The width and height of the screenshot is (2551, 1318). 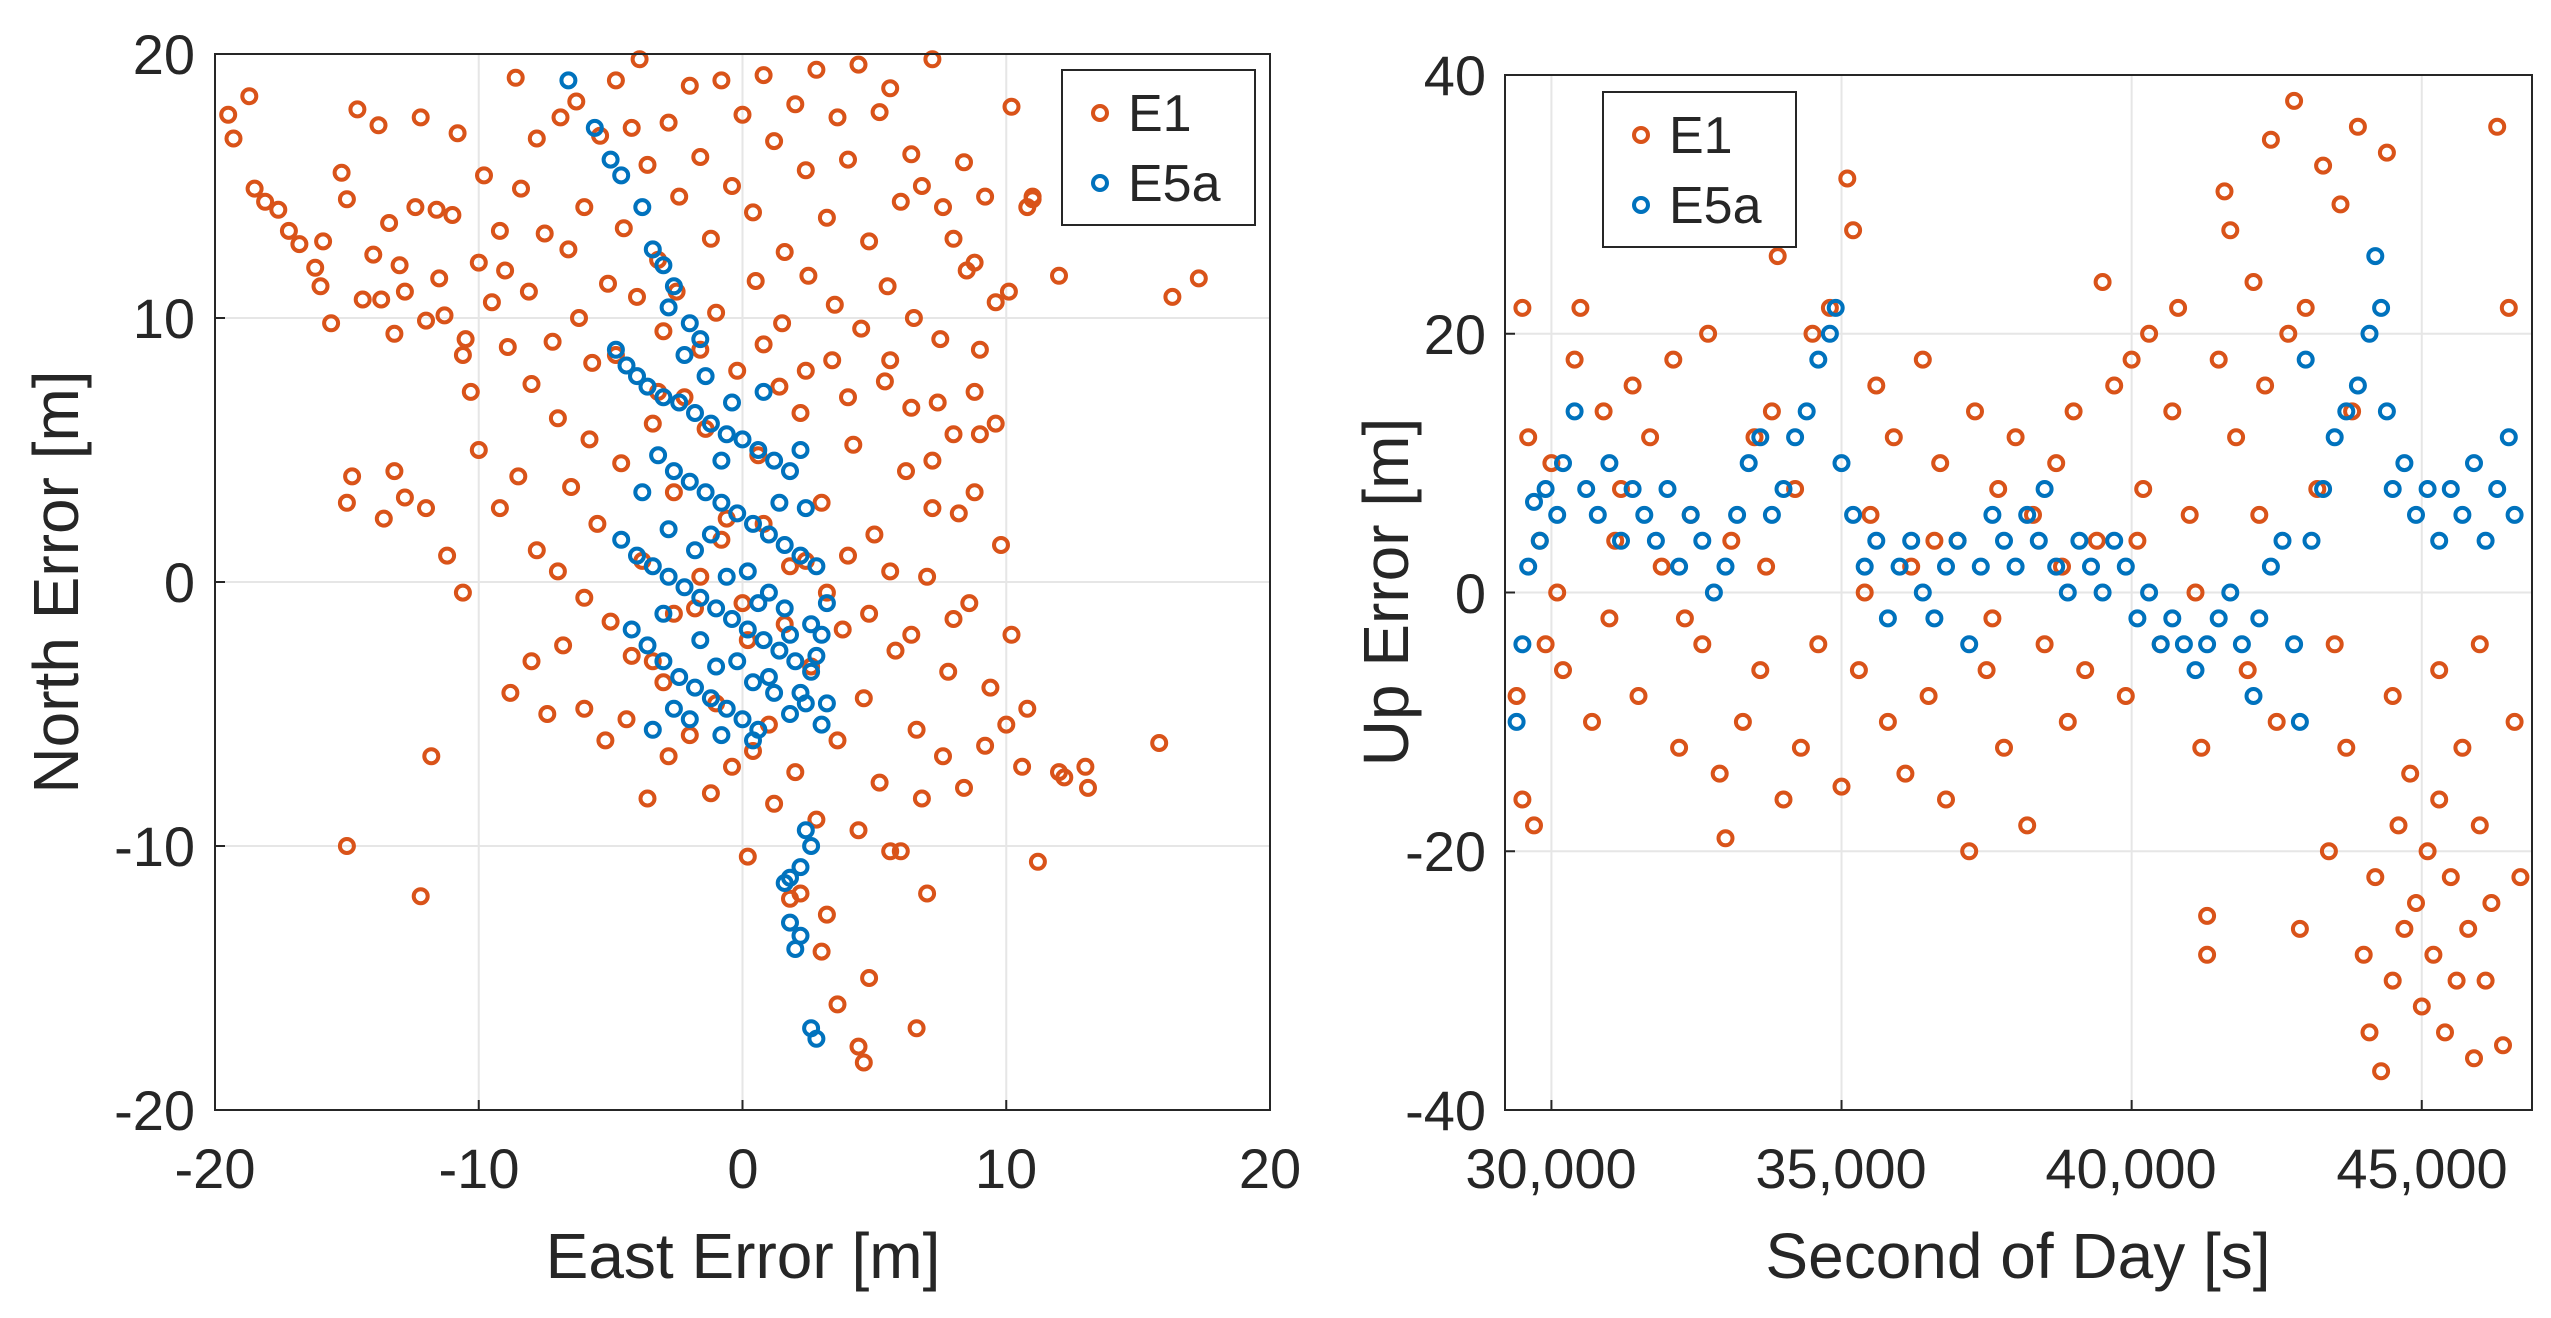 What do you see at coordinates (743, 1256) in the screenshot?
I see `x-axis-title-left: East Error [m]` at bounding box center [743, 1256].